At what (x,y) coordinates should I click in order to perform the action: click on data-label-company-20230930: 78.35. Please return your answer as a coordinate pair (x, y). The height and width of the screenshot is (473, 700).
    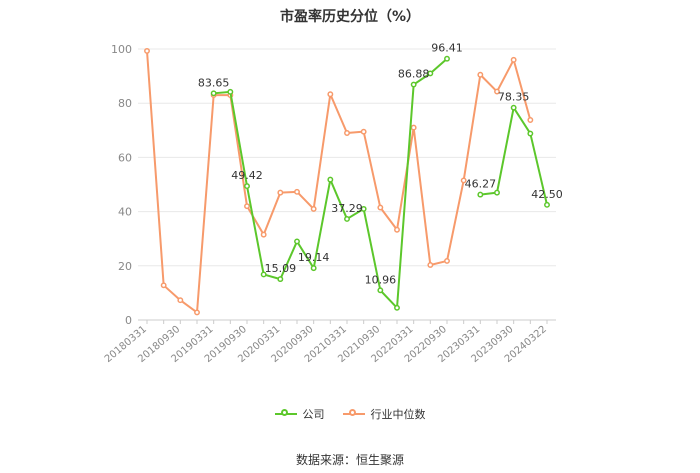
    Looking at the image, I should click on (514, 97).